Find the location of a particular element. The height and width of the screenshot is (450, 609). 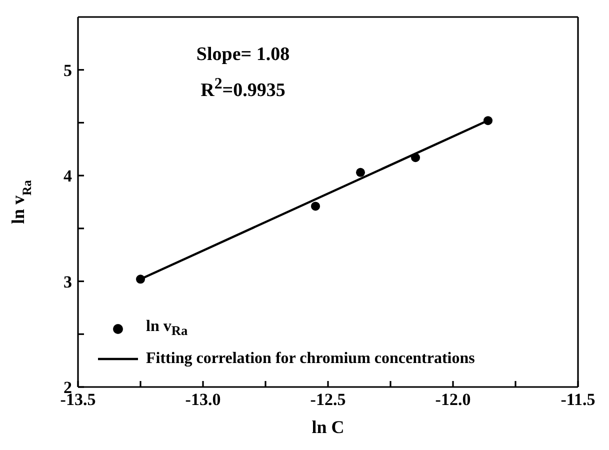

x-tick-label: -12.5 is located at coordinates (328, 400).